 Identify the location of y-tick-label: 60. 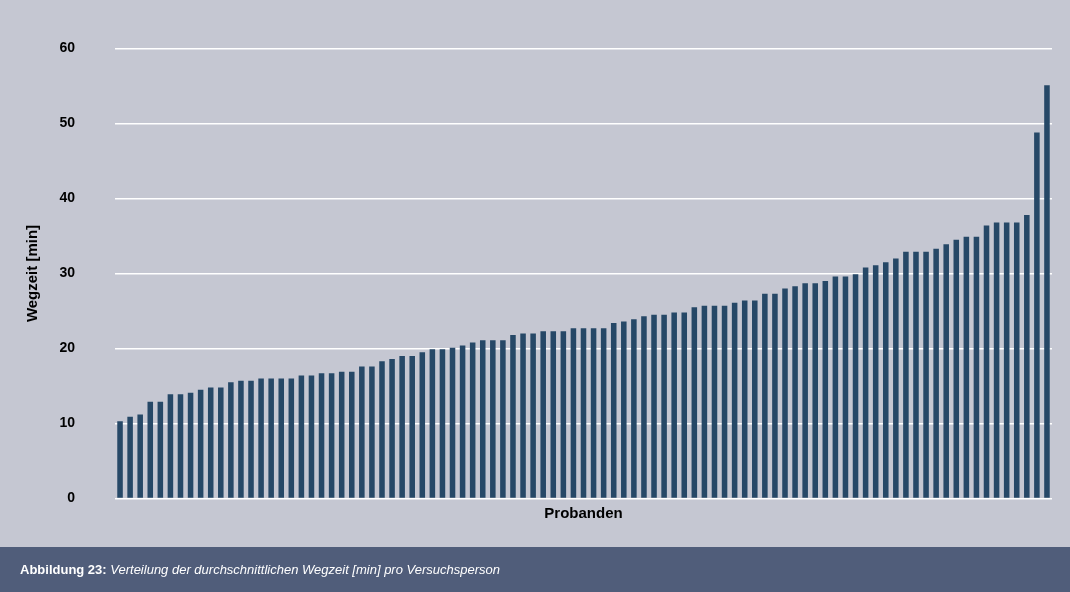
(67, 47).